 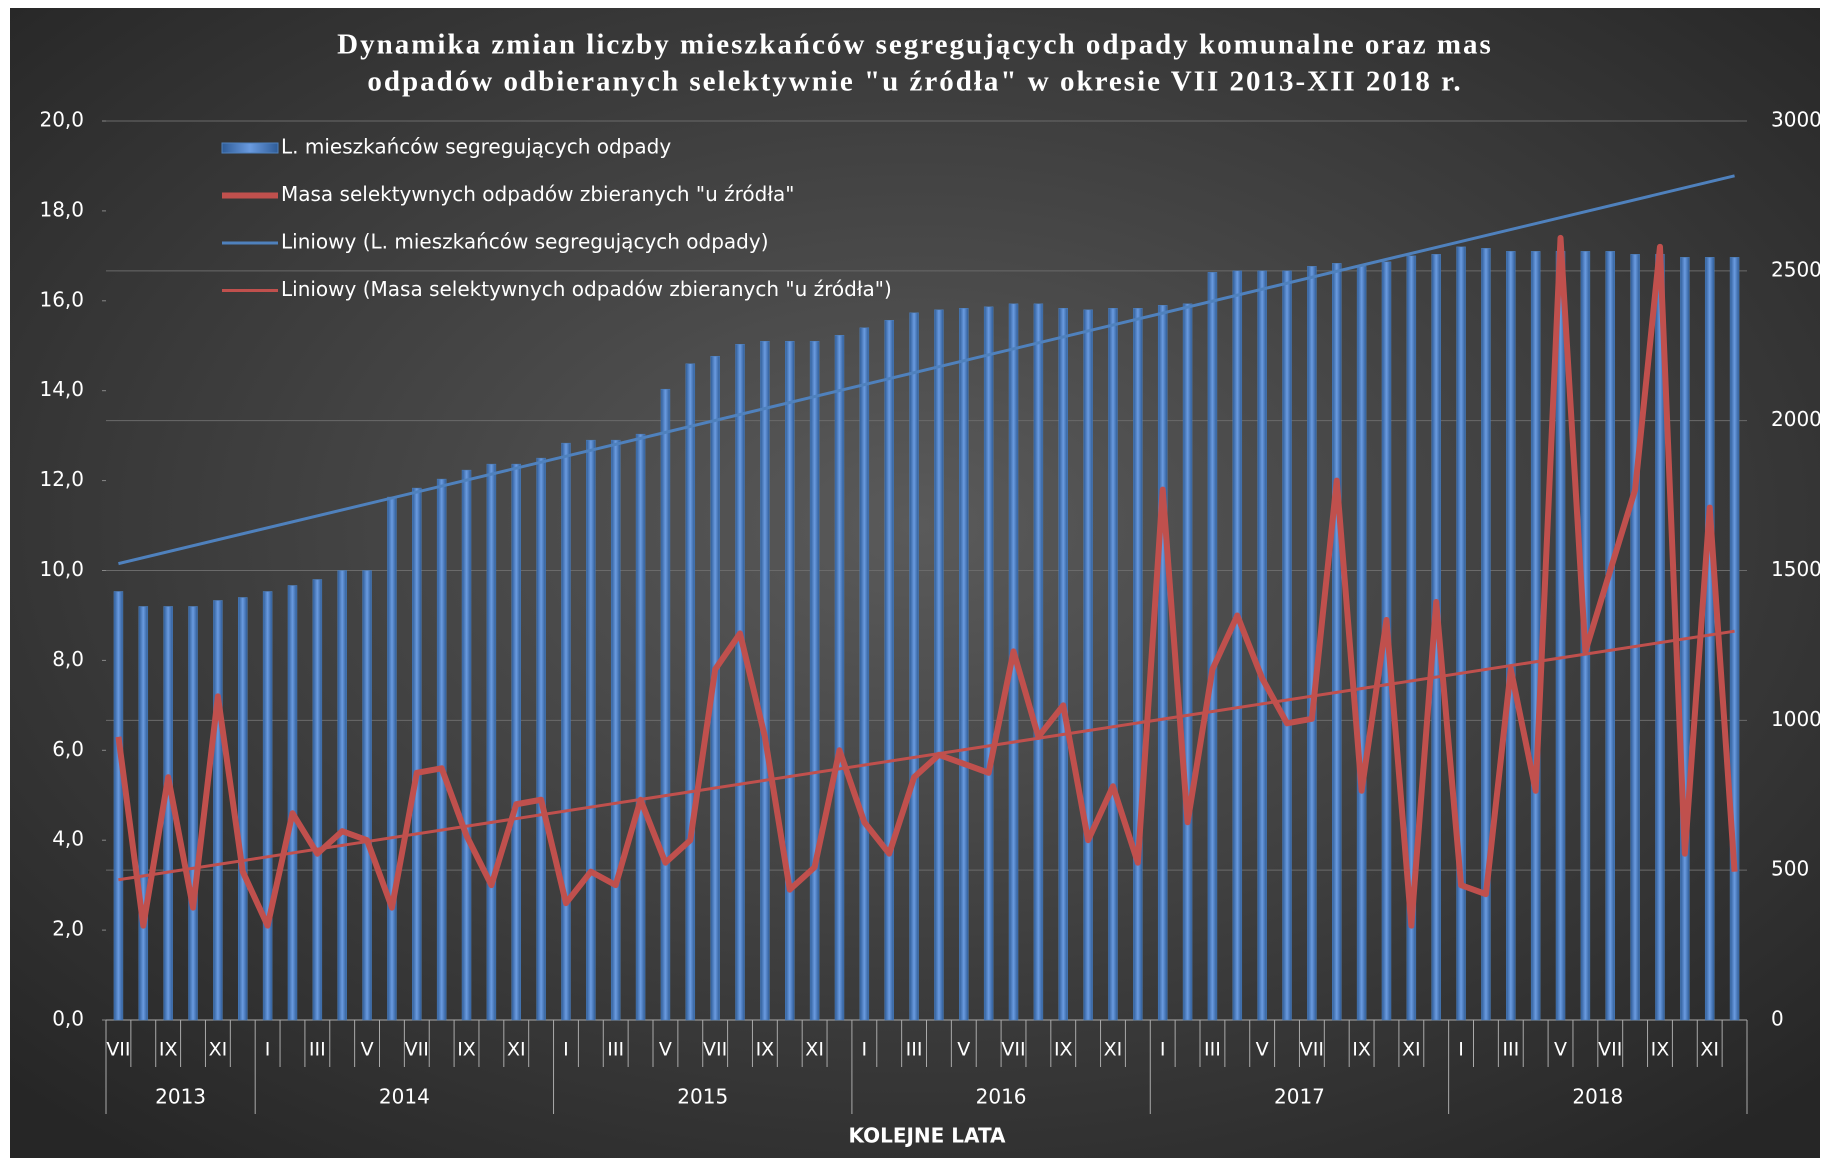 I want to click on x-group-label: 2015, so click(x=702, y=1097).